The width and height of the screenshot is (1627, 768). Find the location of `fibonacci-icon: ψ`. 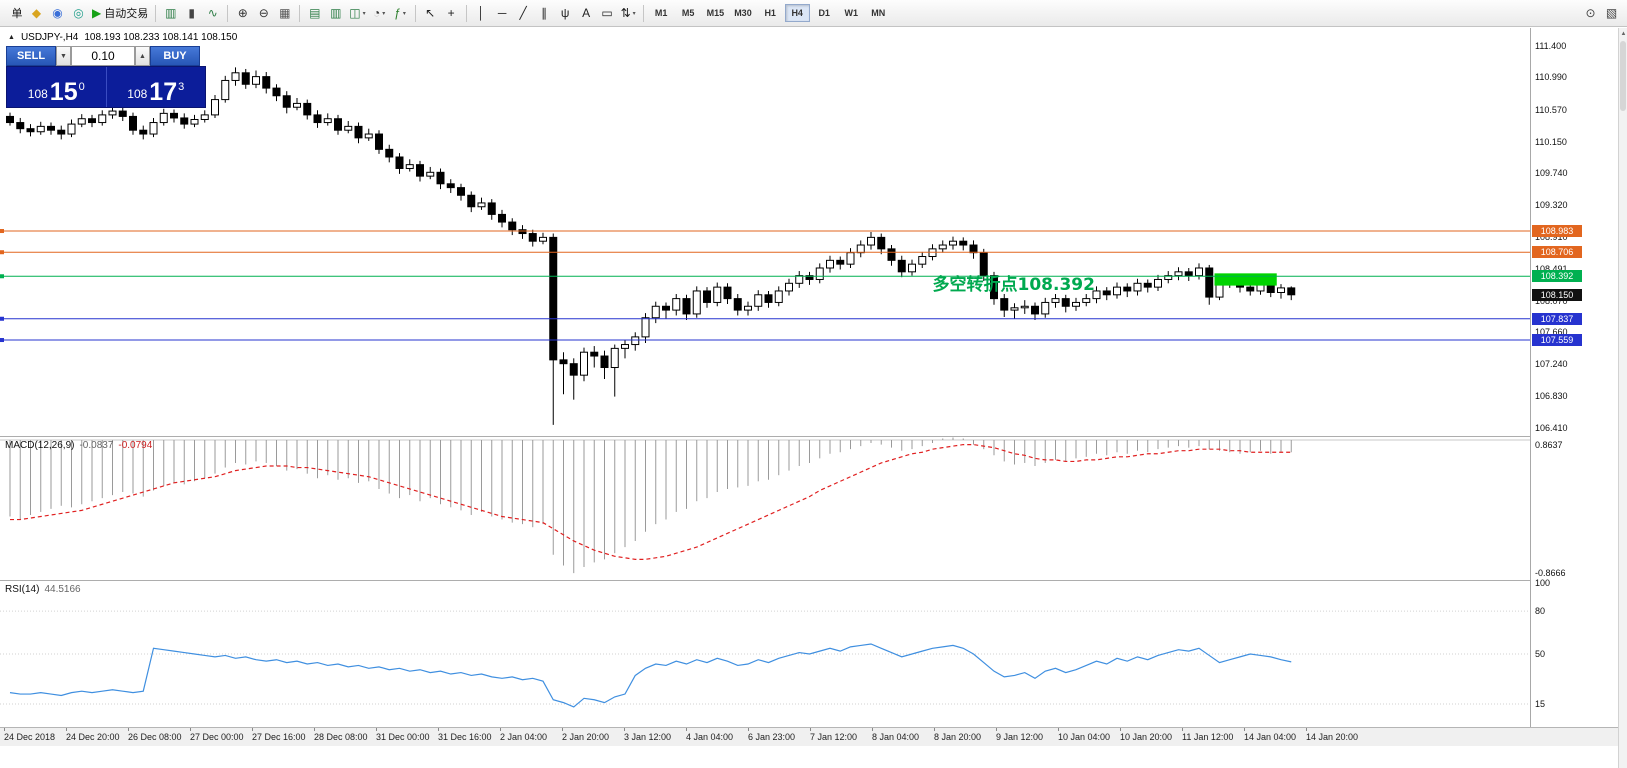

fibonacci-icon: ψ is located at coordinates (565, 13).